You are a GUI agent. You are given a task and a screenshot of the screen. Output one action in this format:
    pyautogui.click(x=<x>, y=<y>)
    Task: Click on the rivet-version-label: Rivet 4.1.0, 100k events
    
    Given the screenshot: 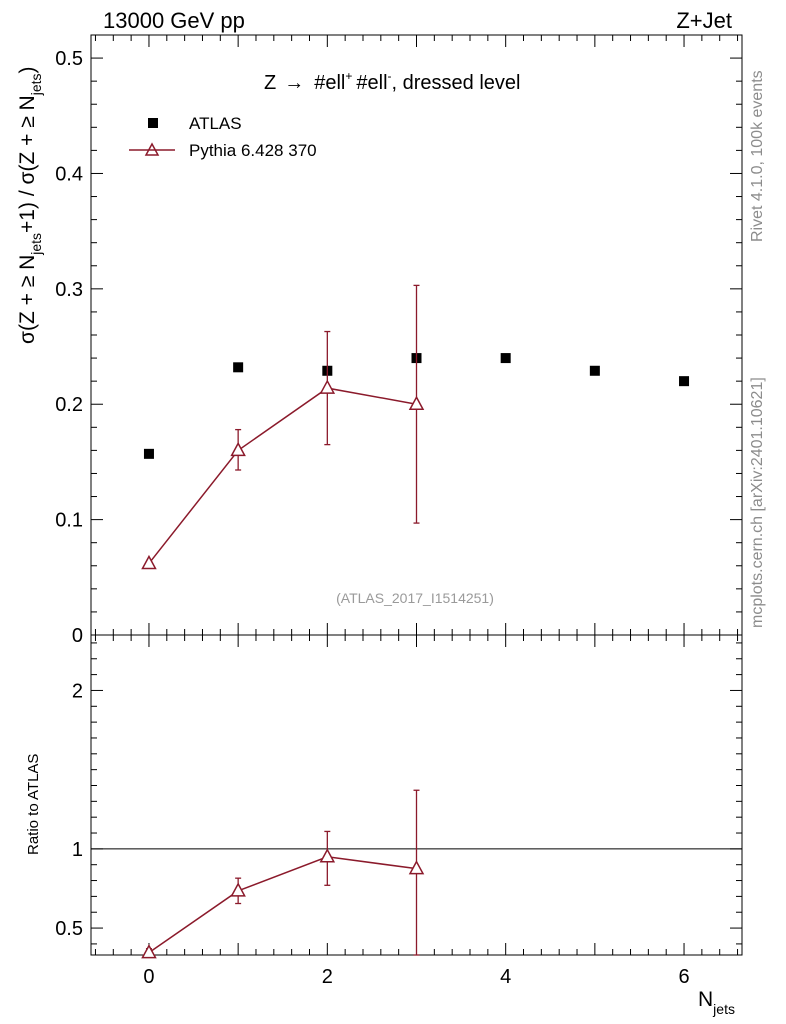 What is the action you would take?
    pyautogui.click(x=757, y=156)
    